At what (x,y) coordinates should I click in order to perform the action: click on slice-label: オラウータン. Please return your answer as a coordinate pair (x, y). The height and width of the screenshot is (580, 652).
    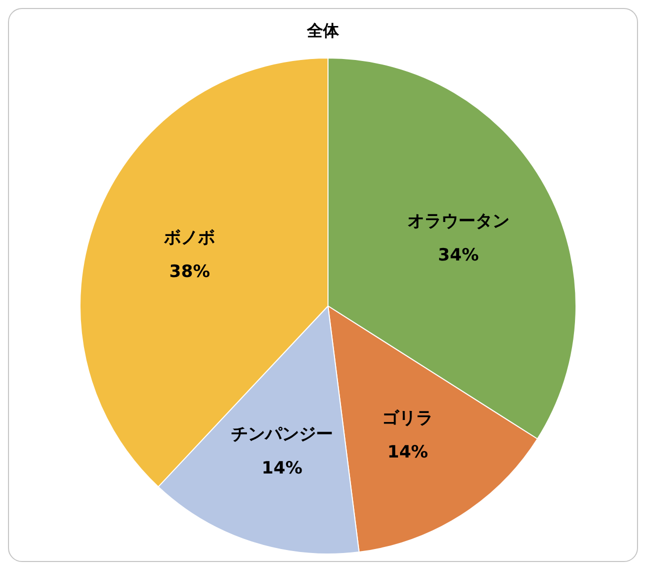
    Looking at the image, I should click on (458, 221).